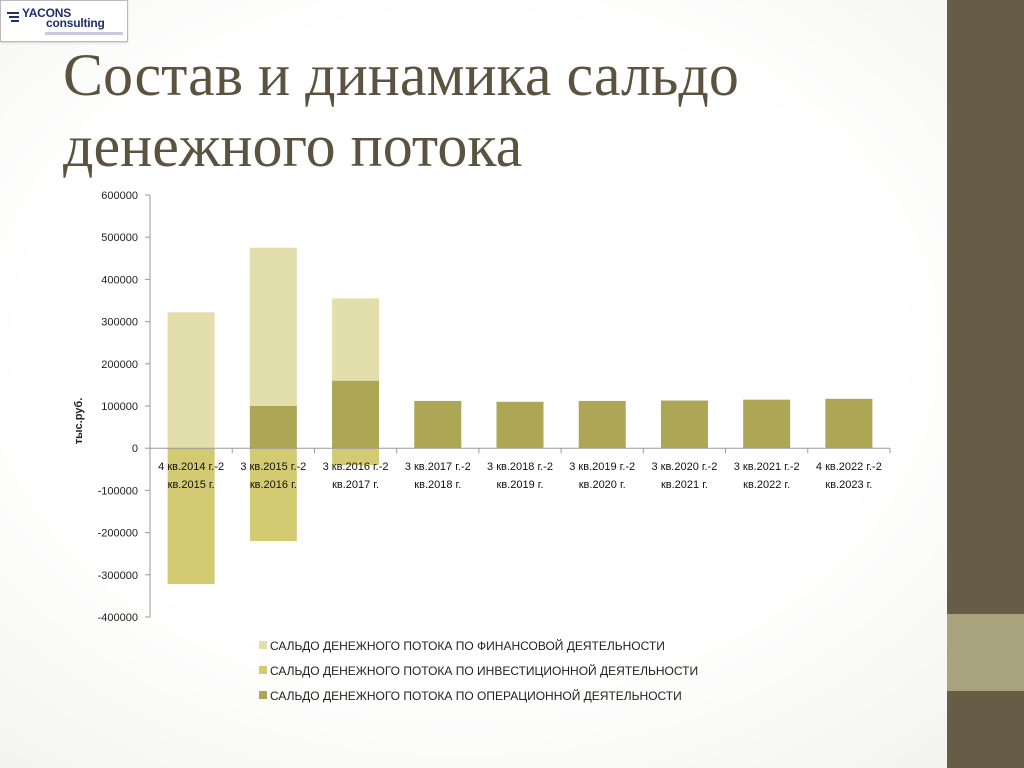 This screenshot has height=768, width=1024. What do you see at coordinates (985, 384) in the screenshot?
I see `decorative-sidebar` at bounding box center [985, 384].